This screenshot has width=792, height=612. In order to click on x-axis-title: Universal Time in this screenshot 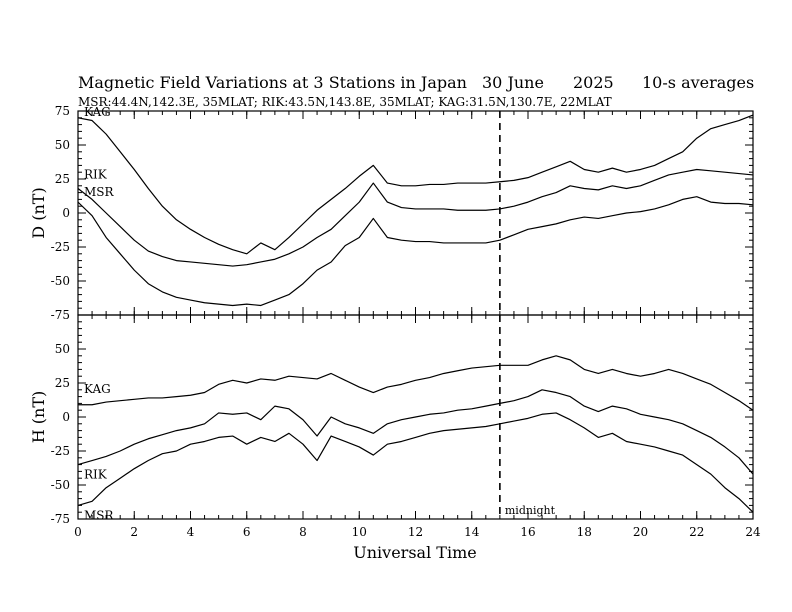, I will do `click(414, 552)`.